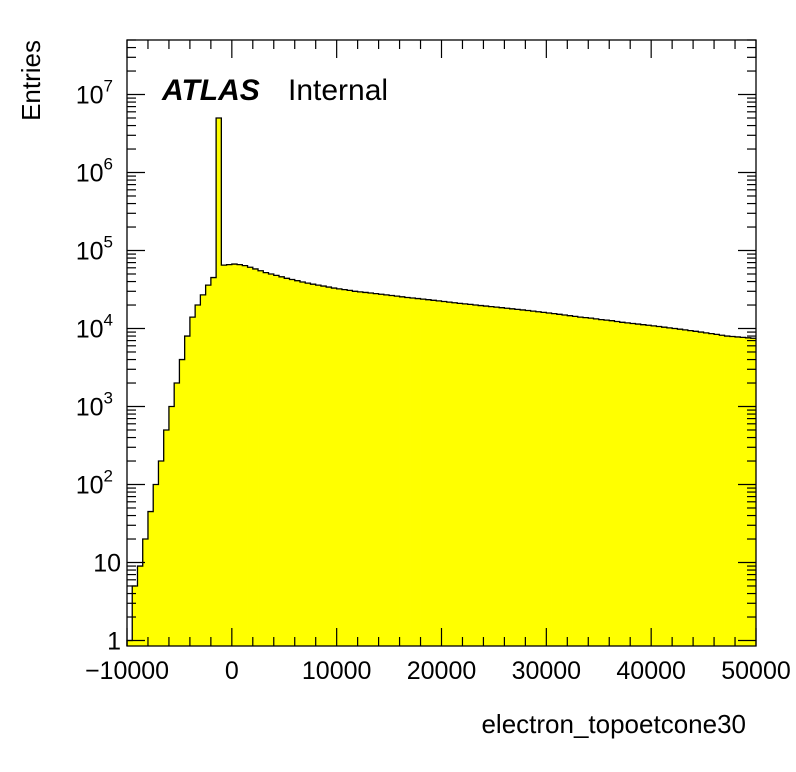 This screenshot has height=772, width=796. Describe the element at coordinates (98, 366) in the screenshot. I see `y-tick-labels: 1 10 10² 10³ 10⁴ 10⁵ 10⁶ 10⁷` at that location.